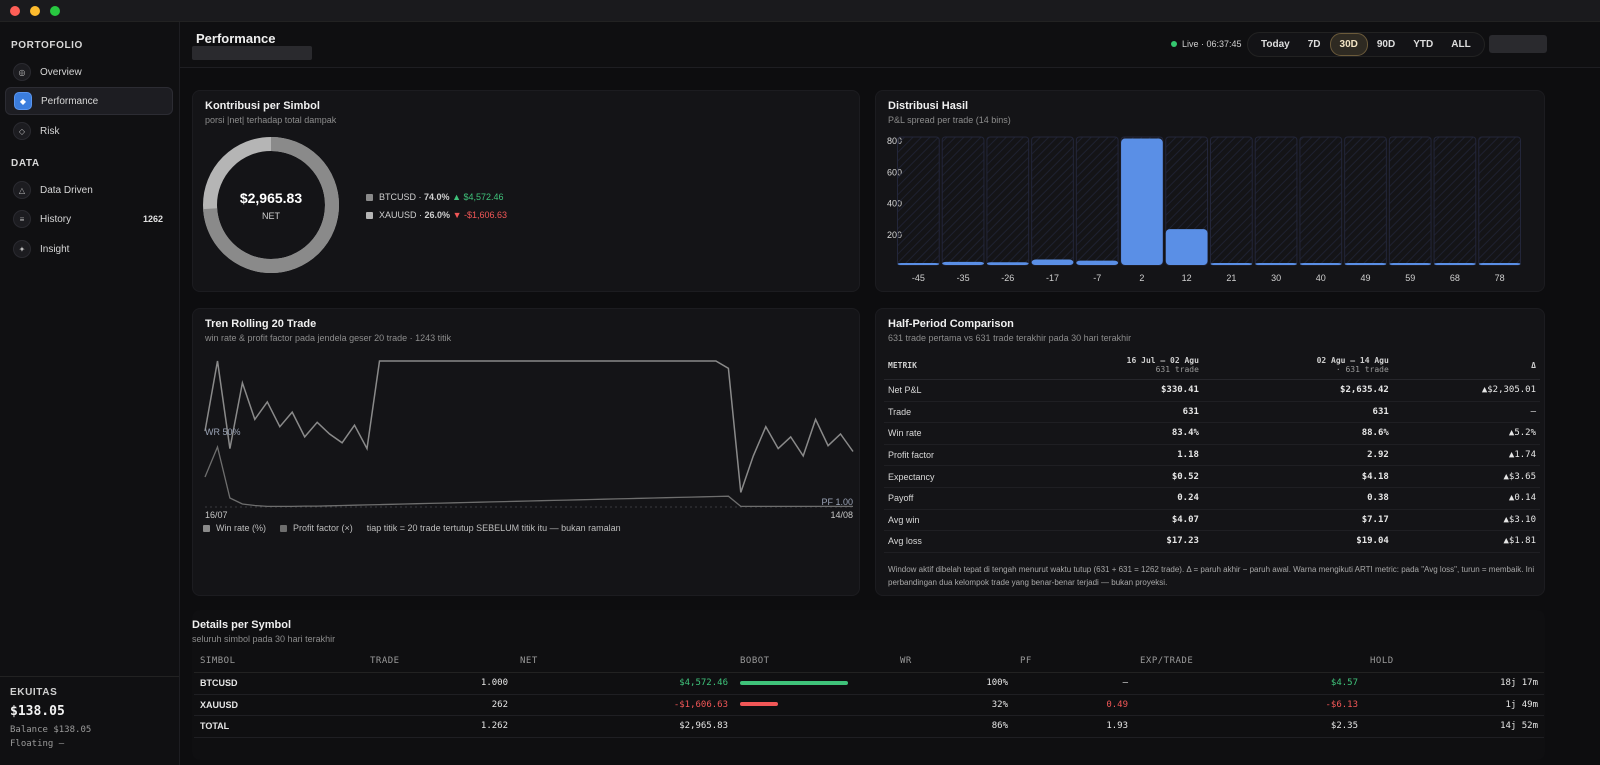  I want to click on sidebar-item-data-driven: △ Data Driven, so click(89, 190).